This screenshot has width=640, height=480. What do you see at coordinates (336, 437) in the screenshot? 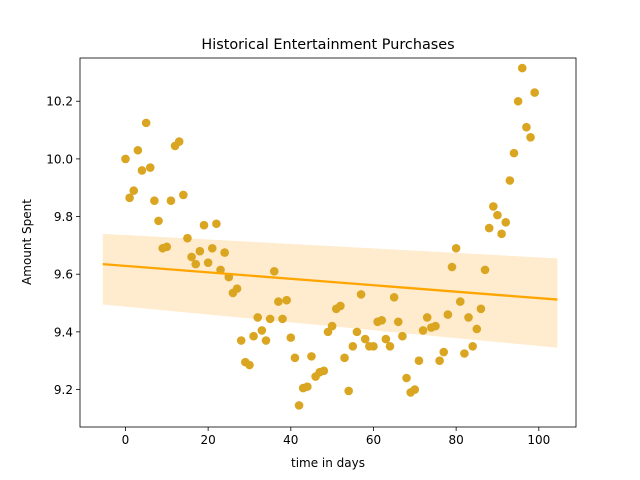
I see `x-axis-ticks: 0 20 40 60 80 100` at bounding box center [336, 437].